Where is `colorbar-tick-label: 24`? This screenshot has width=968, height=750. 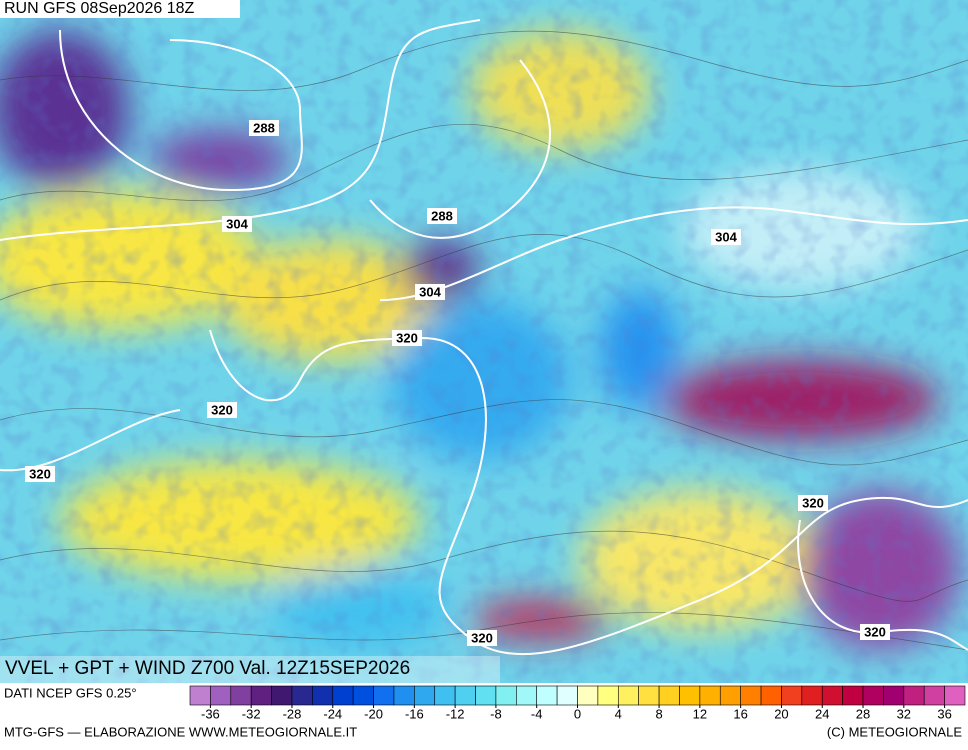 colorbar-tick-label: 24 is located at coordinates (822, 713).